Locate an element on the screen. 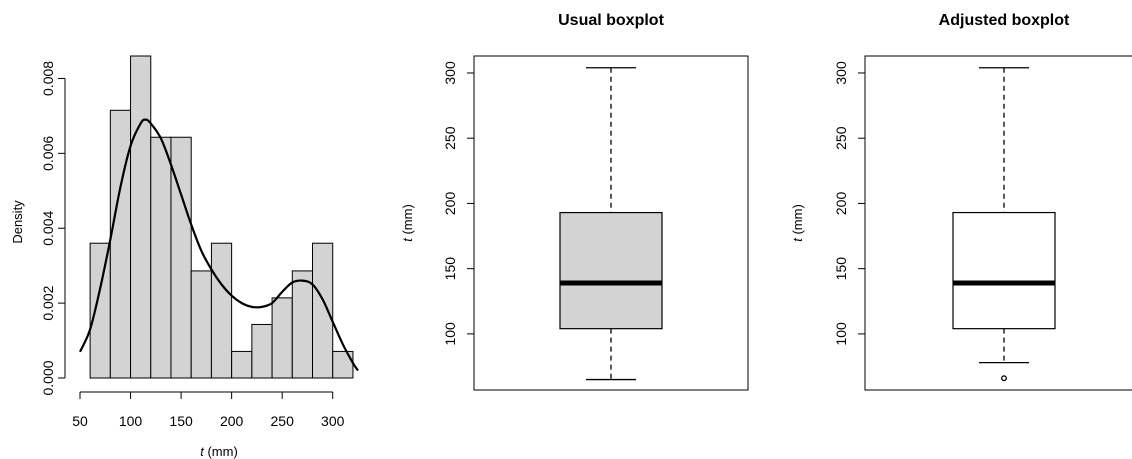  y-tick-label: 0.008 is located at coordinates (48, 78).